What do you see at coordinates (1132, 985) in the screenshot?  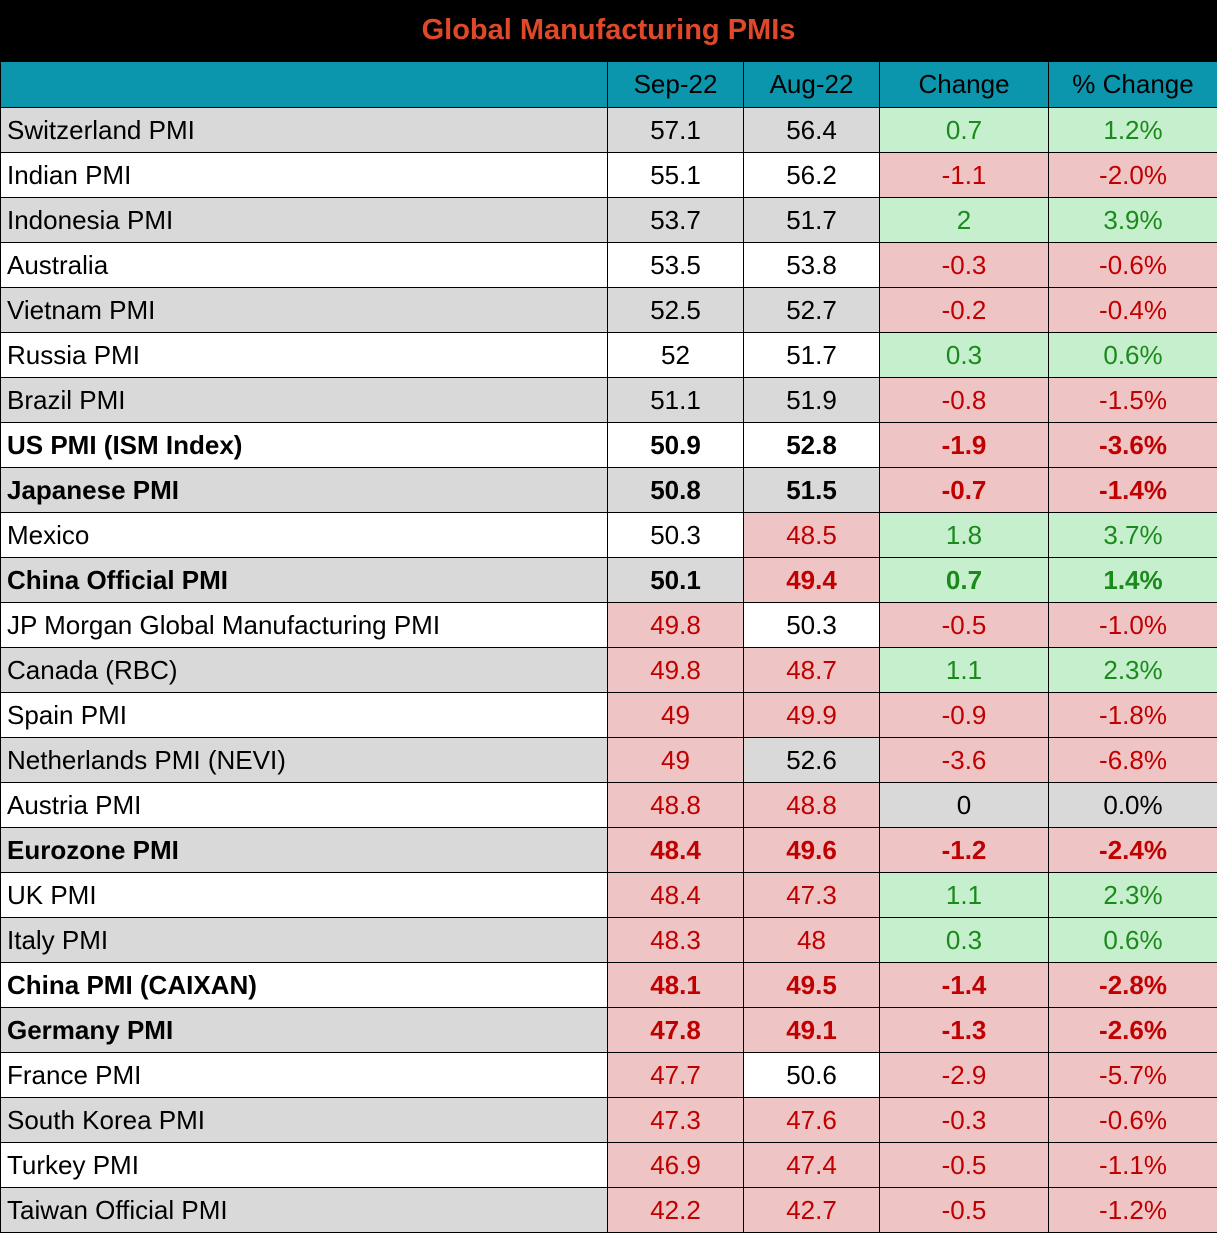 I see `pct-change-cell: -2.8%` at bounding box center [1132, 985].